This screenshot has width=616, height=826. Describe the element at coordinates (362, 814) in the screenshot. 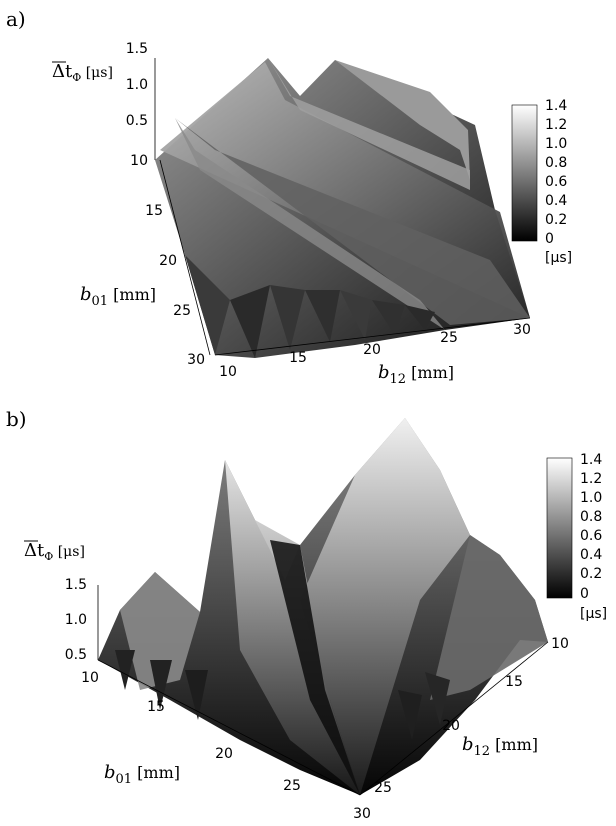

I see `panel-b-x-tick: 30` at that location.